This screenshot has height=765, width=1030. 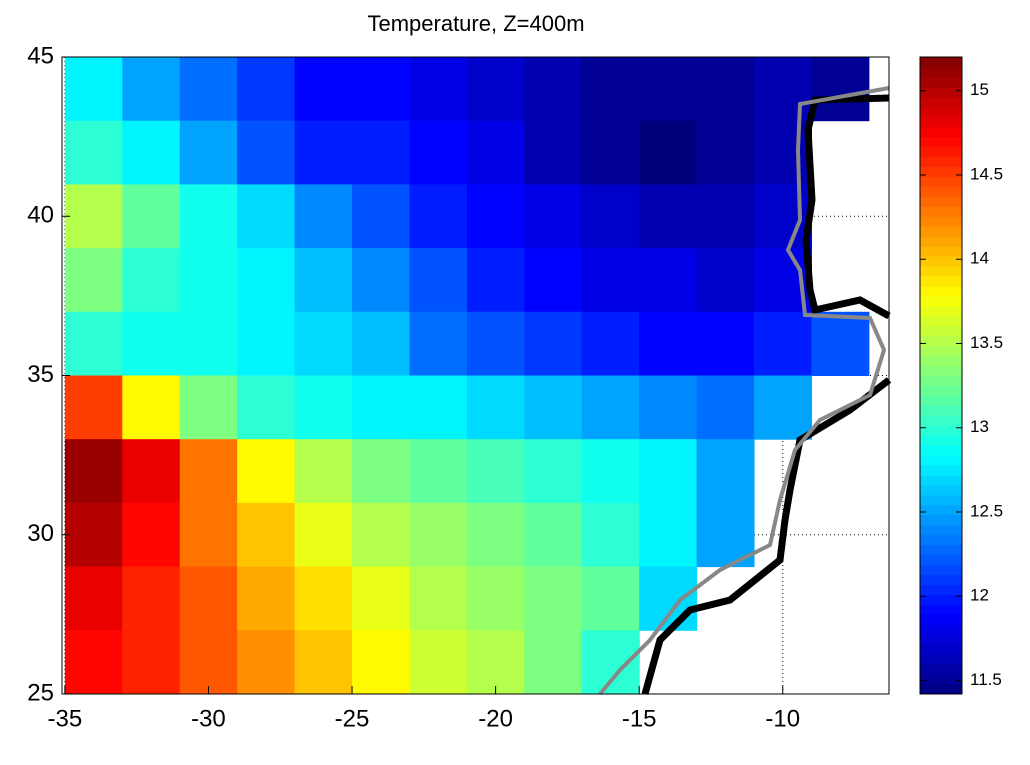 What do you see at coordinates (40, 215) in the screenshot?
I see `y-tick-label: 40` at bounding box center [40, 215].